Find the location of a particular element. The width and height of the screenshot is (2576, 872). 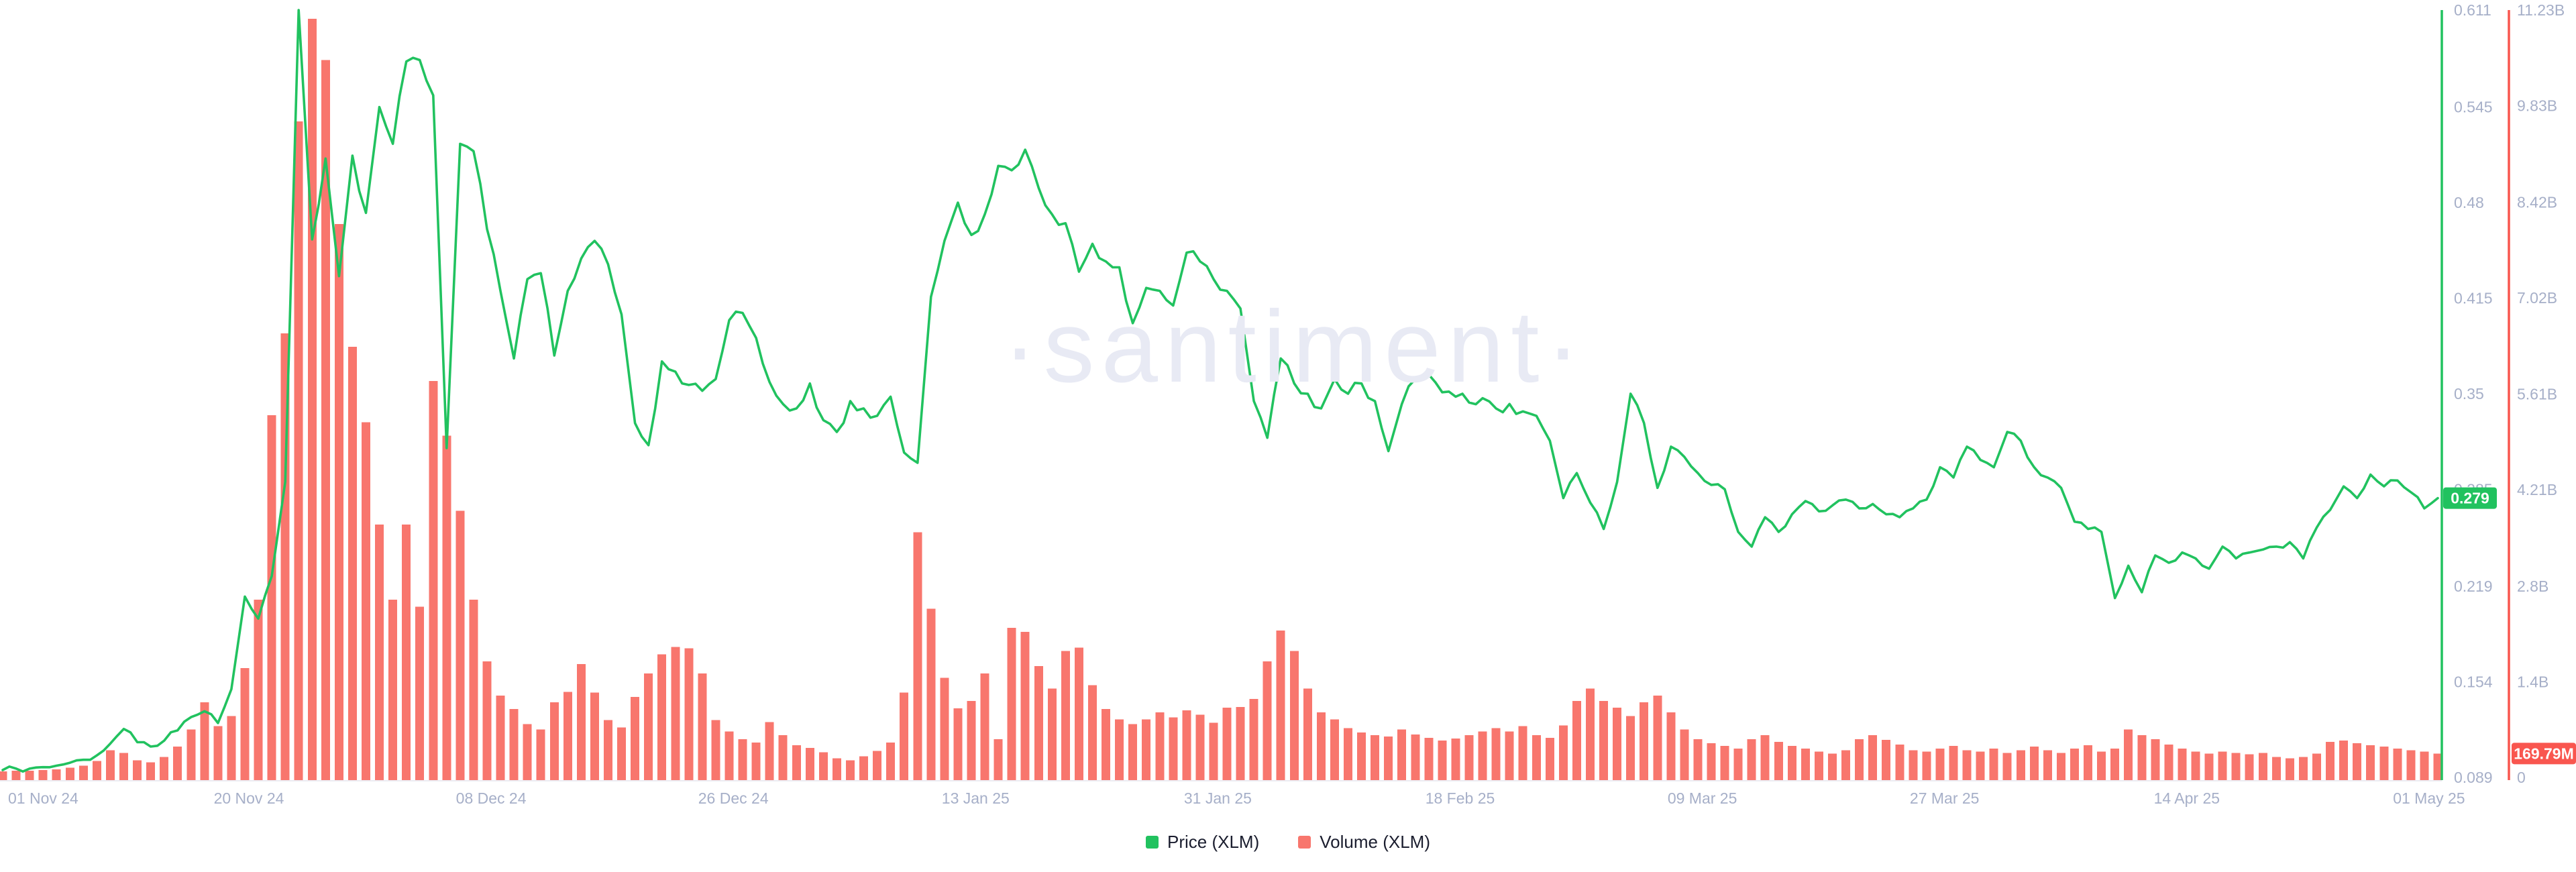

axis-label: 0.279 is located at coordinates (2470, 499).